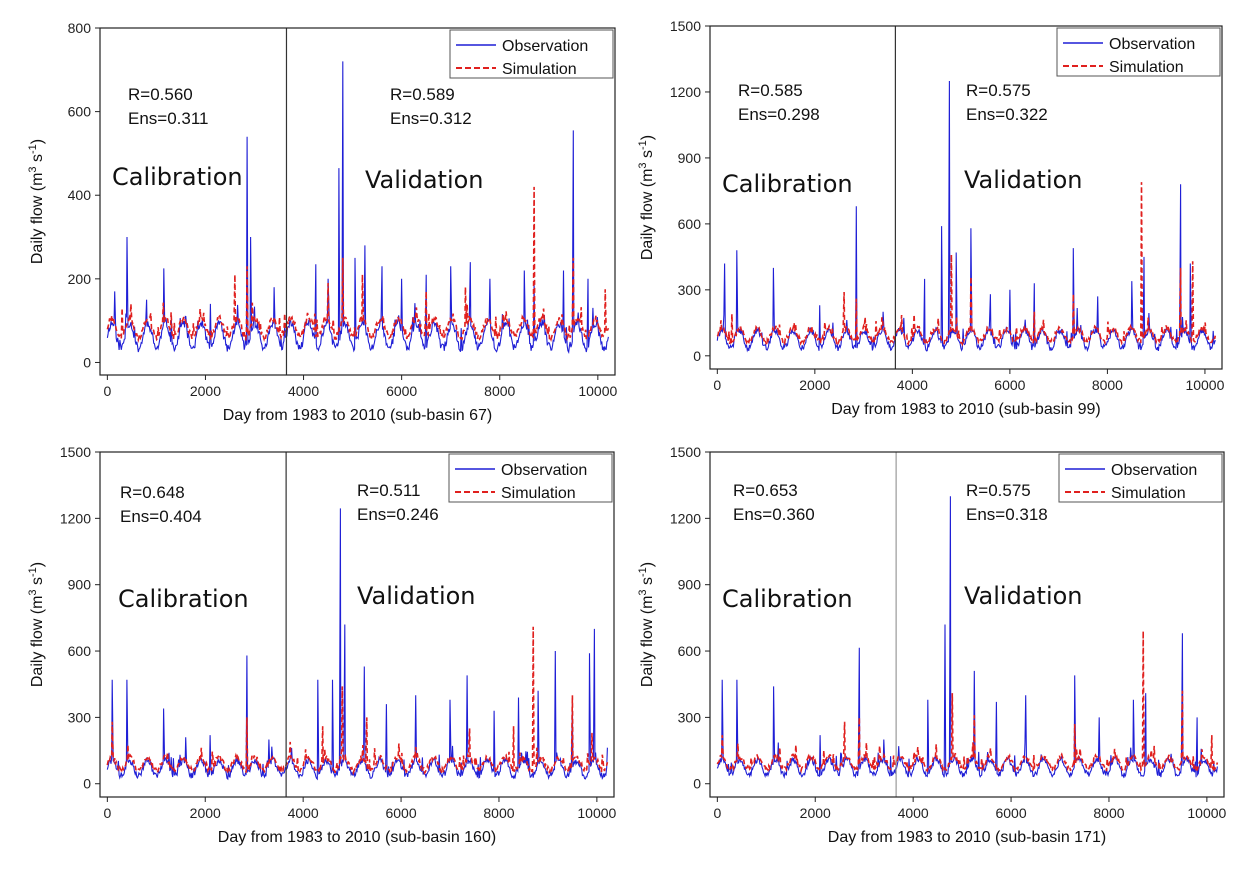  Describe the element at coordinates (160, 94) in the screenshot. I see `stat-r-label: R=0.560` at that location.